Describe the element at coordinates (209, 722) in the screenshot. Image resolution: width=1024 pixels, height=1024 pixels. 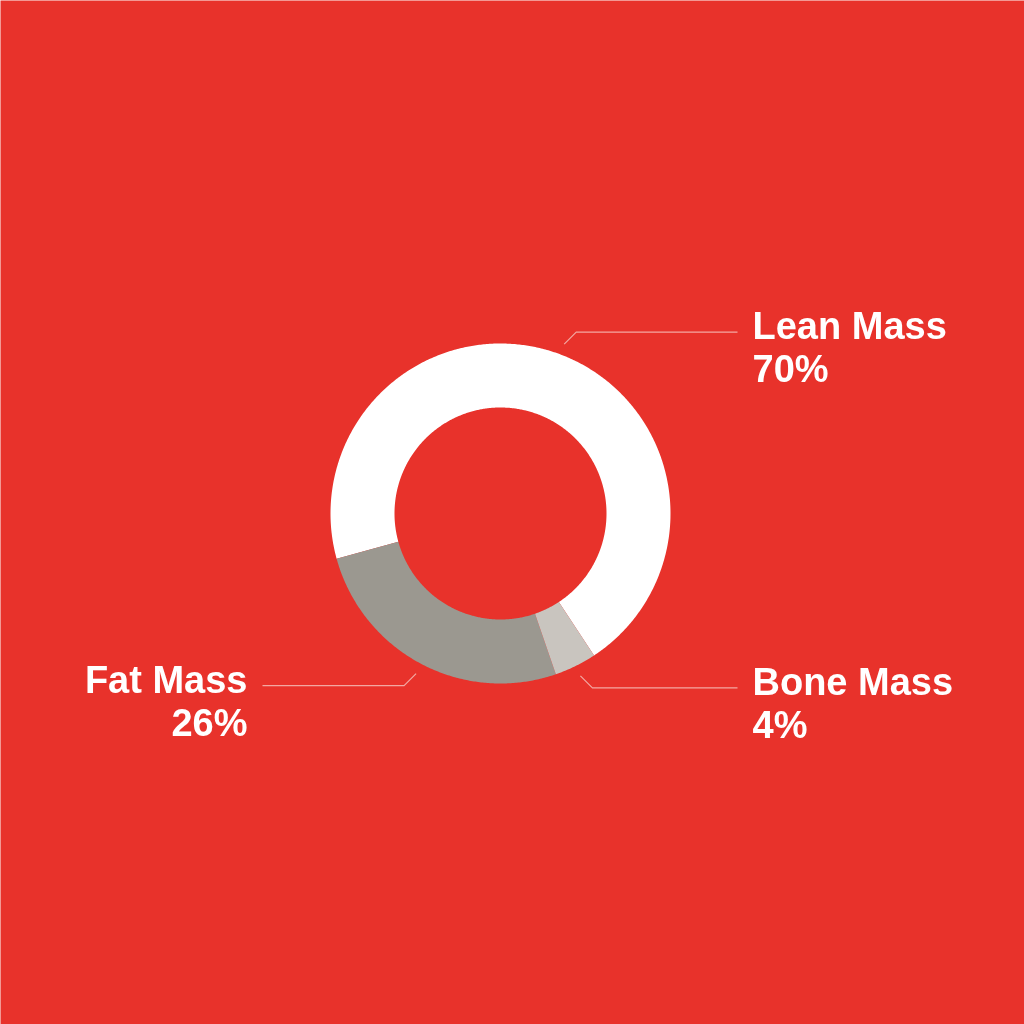
I see `data-label: 26%` at that location.